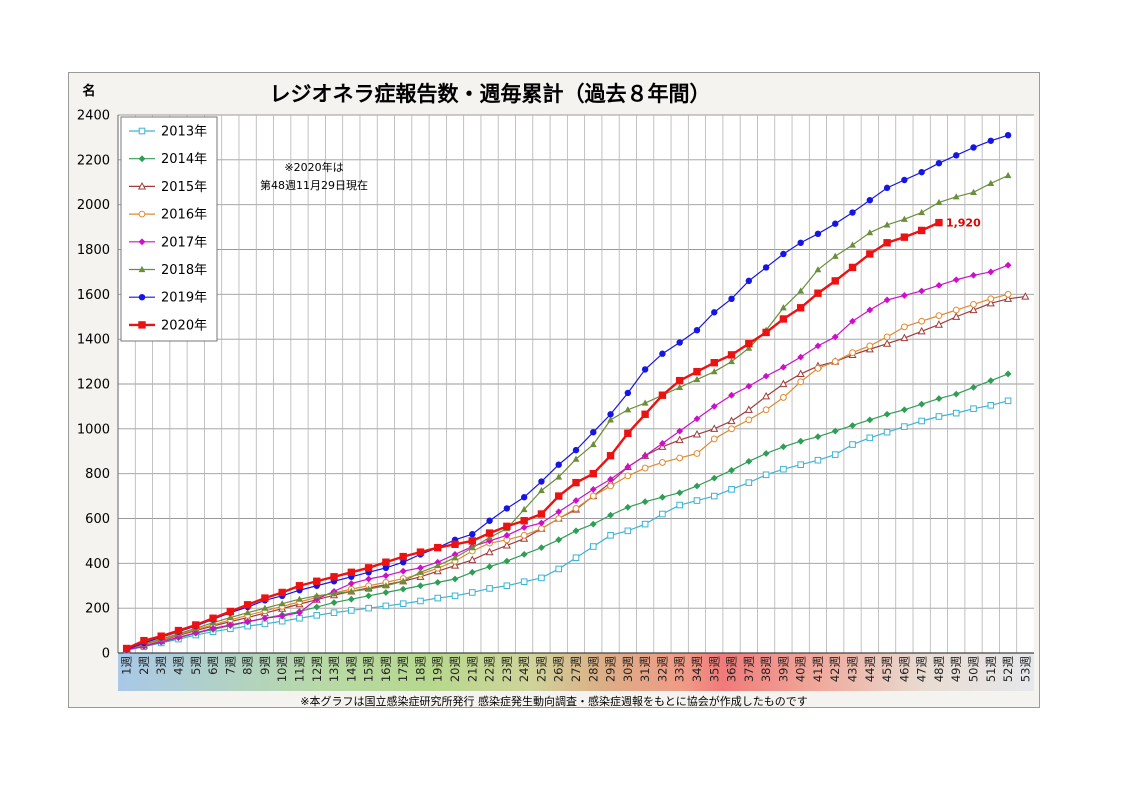 The width and height of the screenshot is (1122, 794). What do you see at coordinates (455, 669) in the screenshot?
I see `x-tick-label: 20週` at bounding box center [455, 669].